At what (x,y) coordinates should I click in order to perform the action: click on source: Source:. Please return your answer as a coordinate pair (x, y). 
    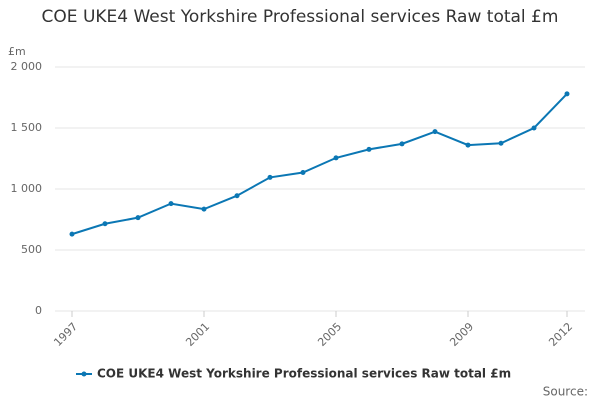
    Looking at the image, I should click on (565, 392).